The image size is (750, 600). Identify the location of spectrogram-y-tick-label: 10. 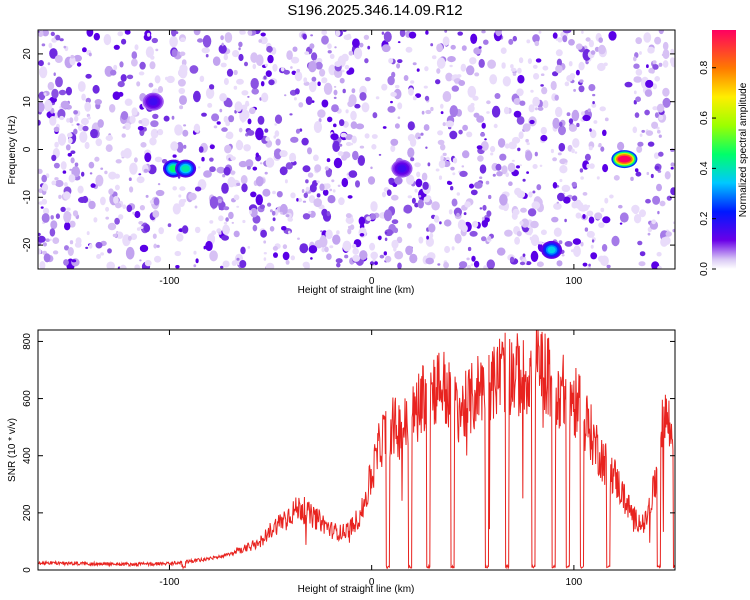
(27, 102).